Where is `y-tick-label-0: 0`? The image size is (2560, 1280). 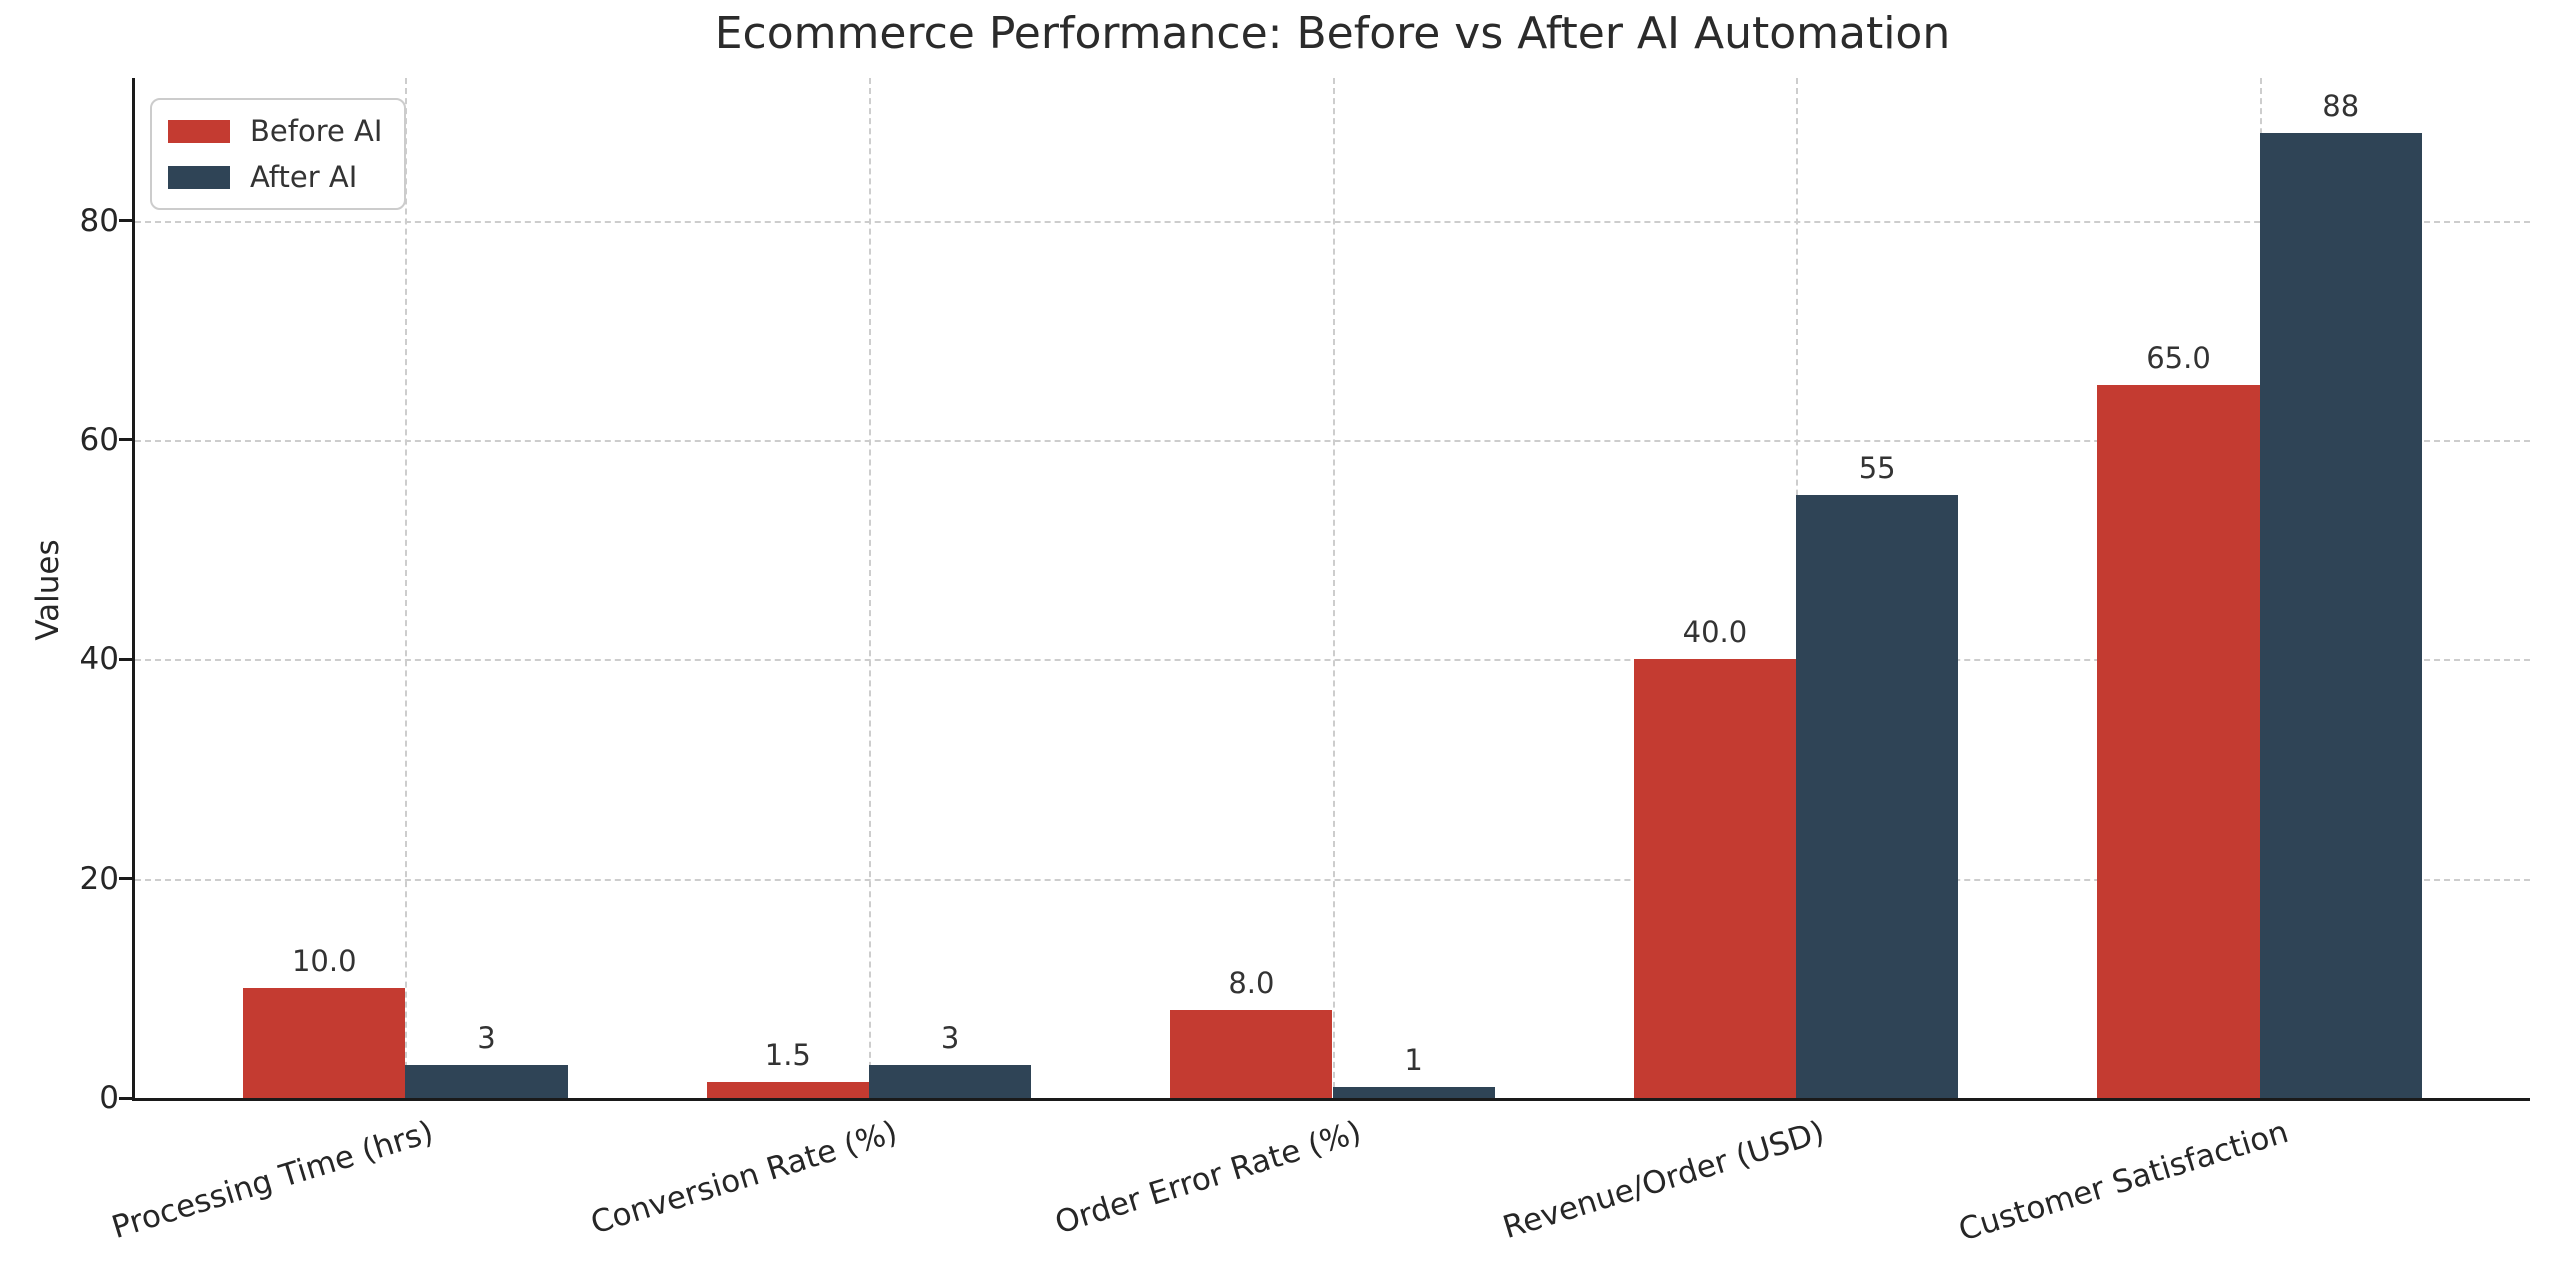
y-tick-label-0: 0 is located at coordinates (109, 1098).